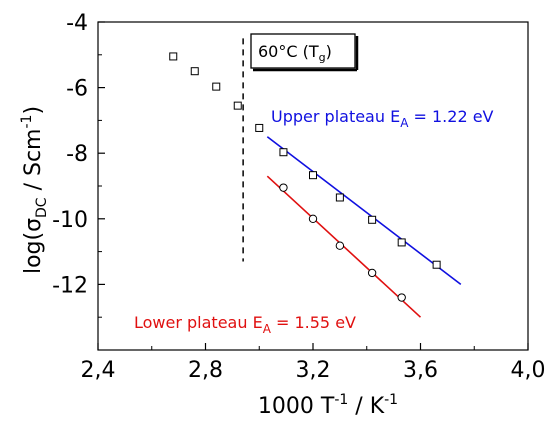 The image size is (548, 423). I want to click on upper-plateau-fit-line, so click(364, 211).